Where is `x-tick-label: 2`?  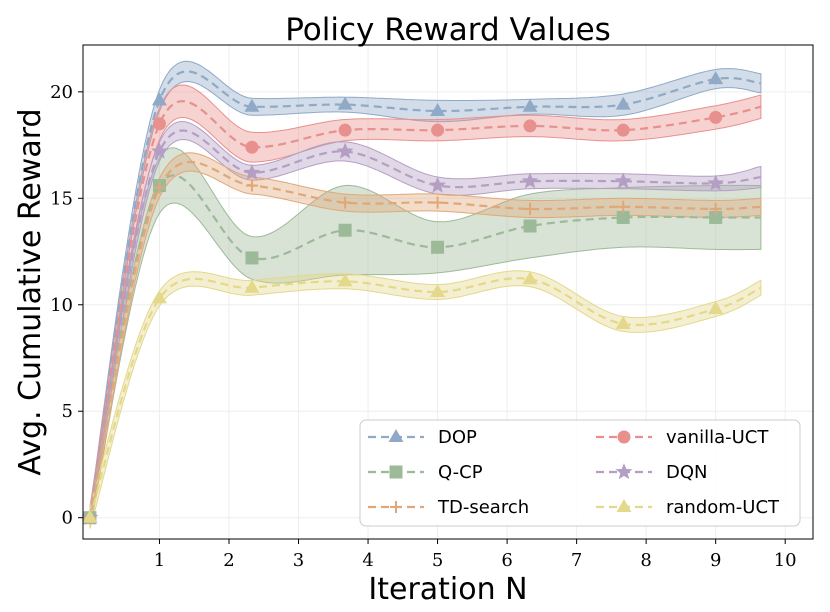
x-tick-label: 2 is located at coordinates (228, 560).